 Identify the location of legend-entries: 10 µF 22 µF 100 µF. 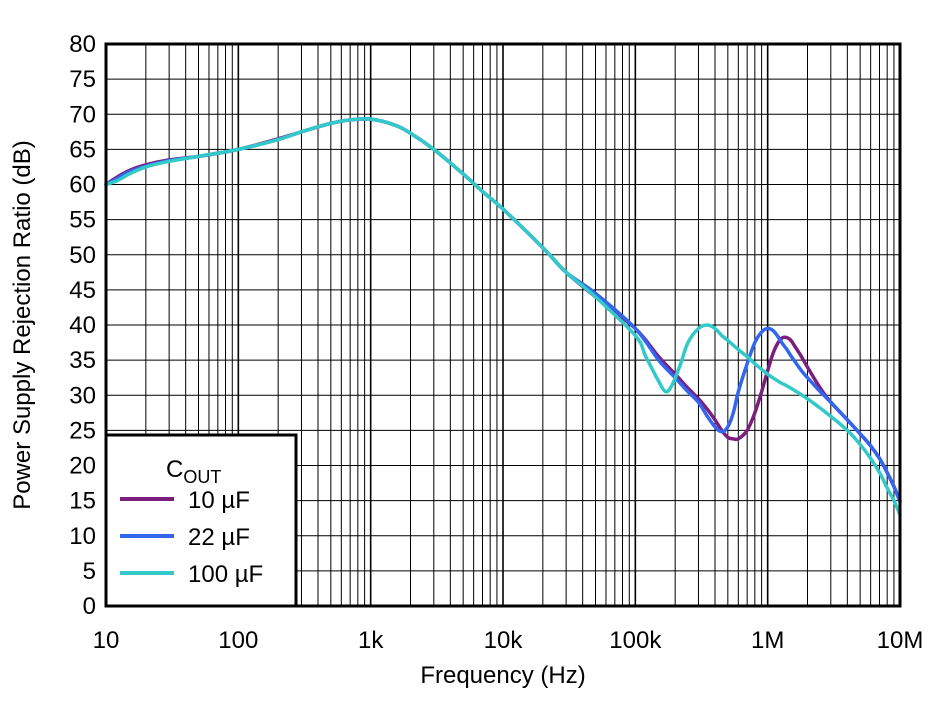
(191, 537).